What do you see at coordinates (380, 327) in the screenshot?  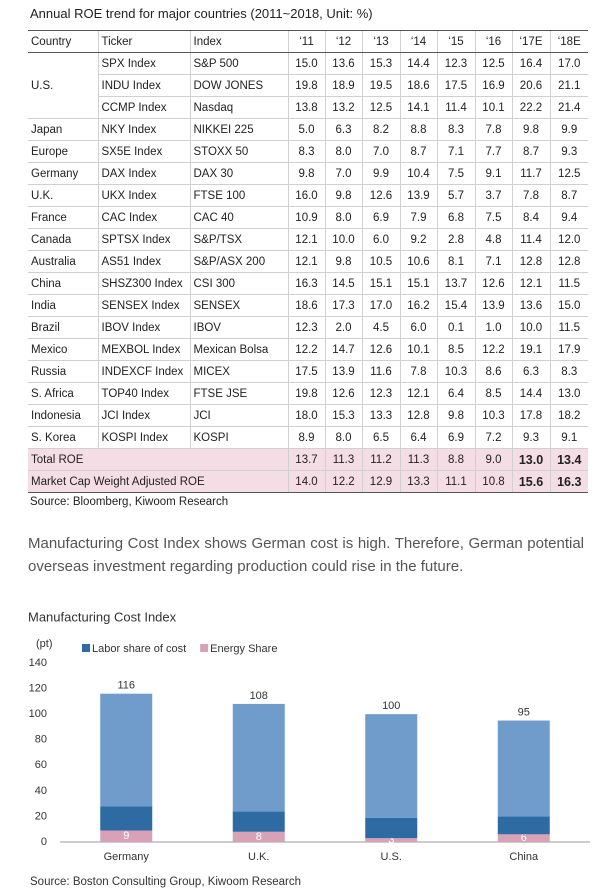 I see `value-cell: 4.5` at bounding box center [380, 327].